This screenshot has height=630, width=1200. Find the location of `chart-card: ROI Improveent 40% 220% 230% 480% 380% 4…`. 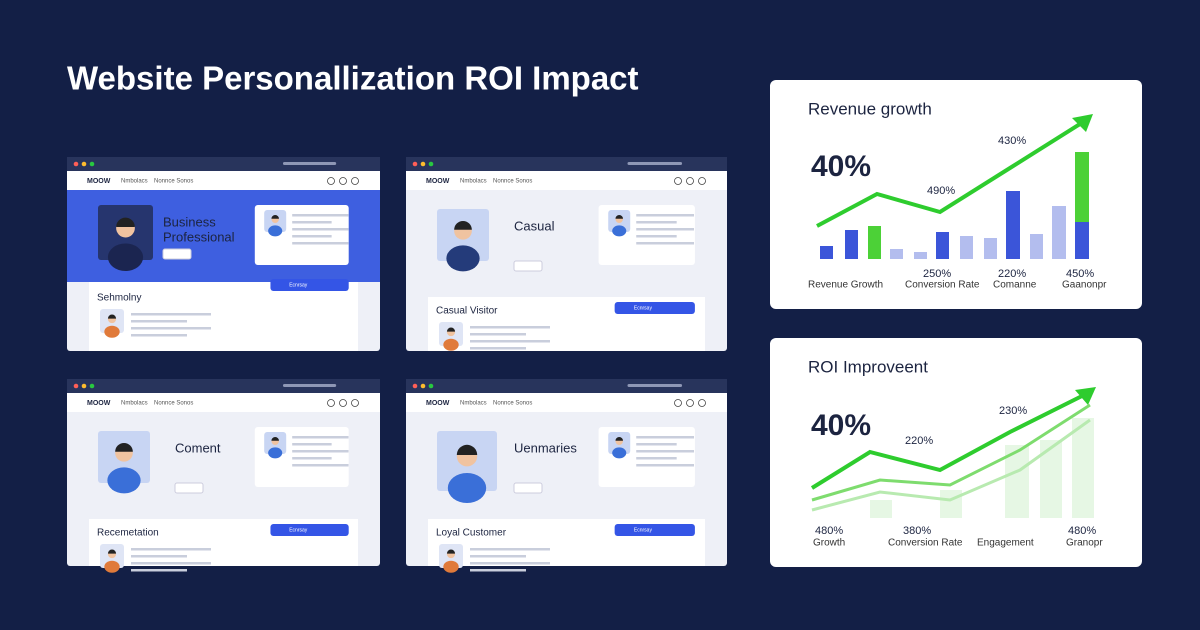

chart-card: ROI Improveent 40% 220% 230% 480% 380% 4… is located at coordinates (956, 452).